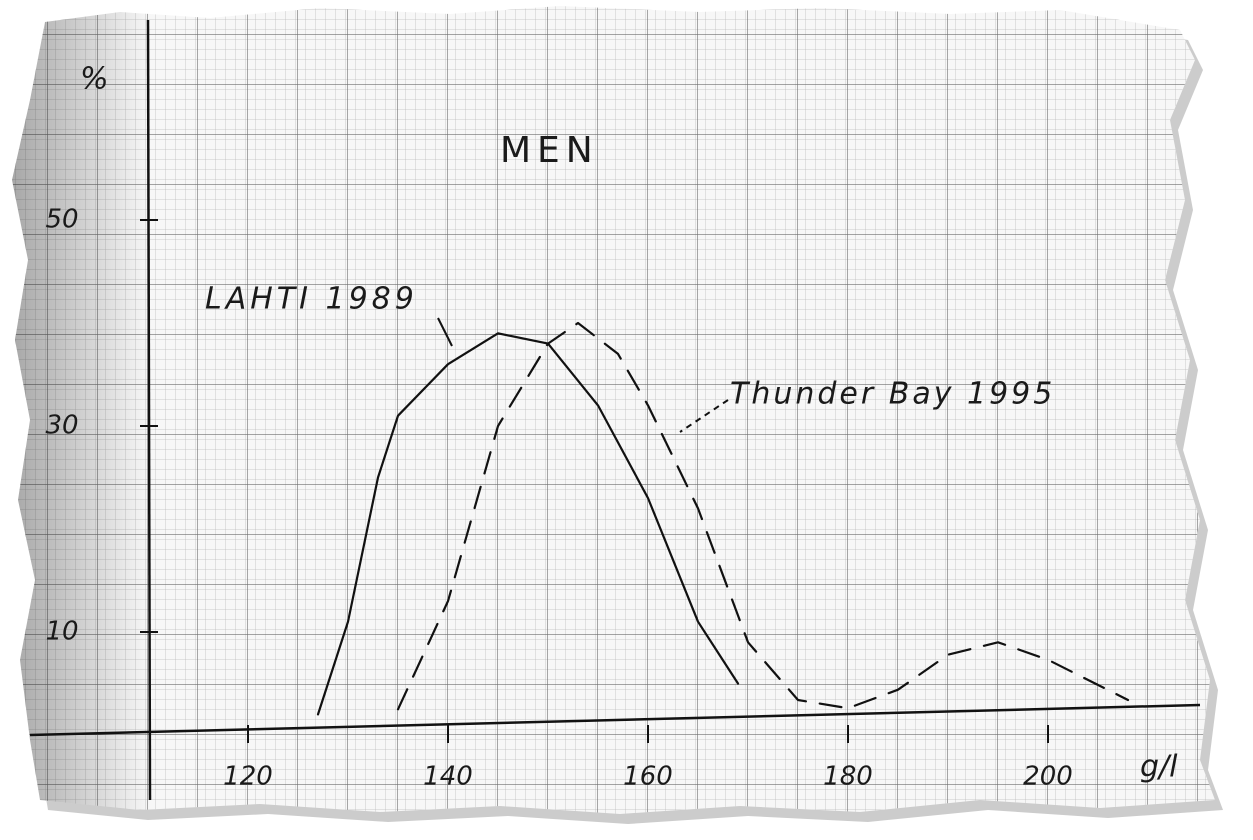 This screenshot has width=1253, height=840. I want to click on y-axis, so click(149, 410).